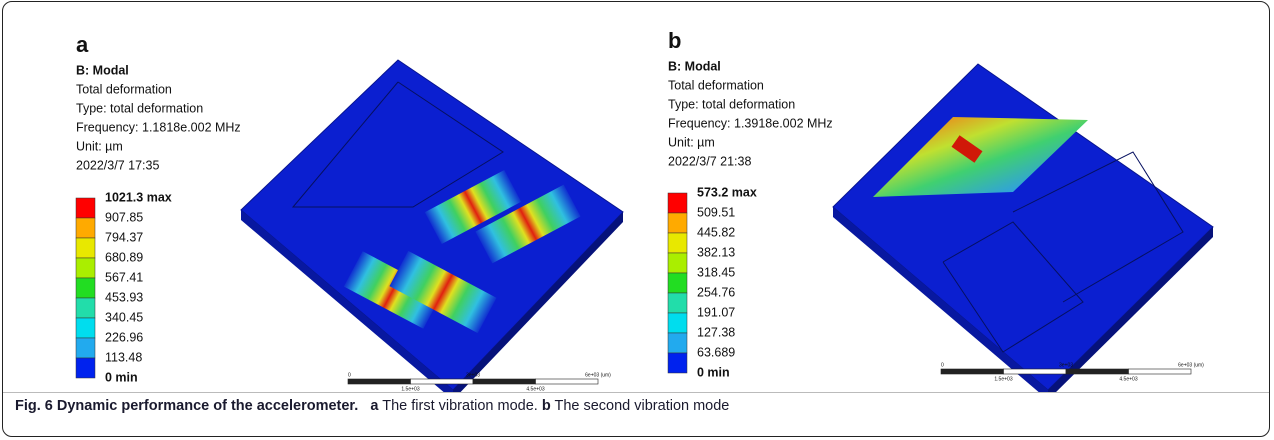 Image resolution: width=1274 pixels, height=440 pixels. I want to click on info-line: Frequency: 1.1818e.002 MHz, so click(158, 127).